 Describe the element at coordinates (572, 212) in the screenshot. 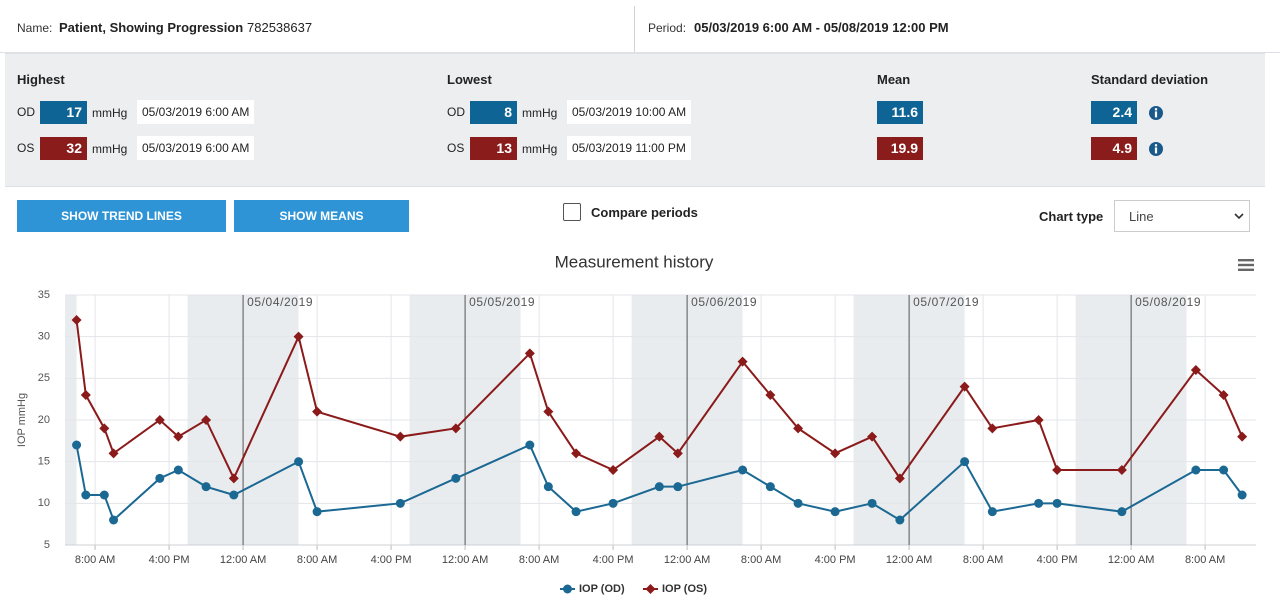

I see `compare-checkbox` at that location.